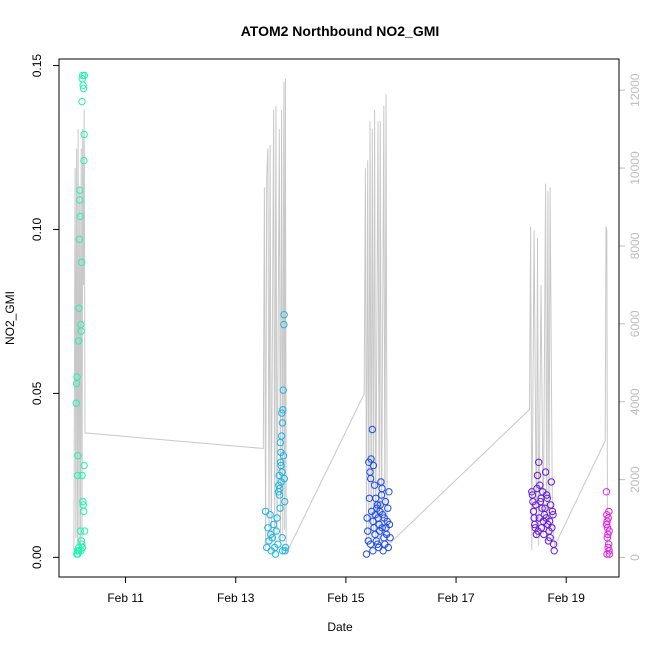  Describe the element at coordinates (635, 168) in the screenshot. I see `y2-tick-label: 10000` at that location.